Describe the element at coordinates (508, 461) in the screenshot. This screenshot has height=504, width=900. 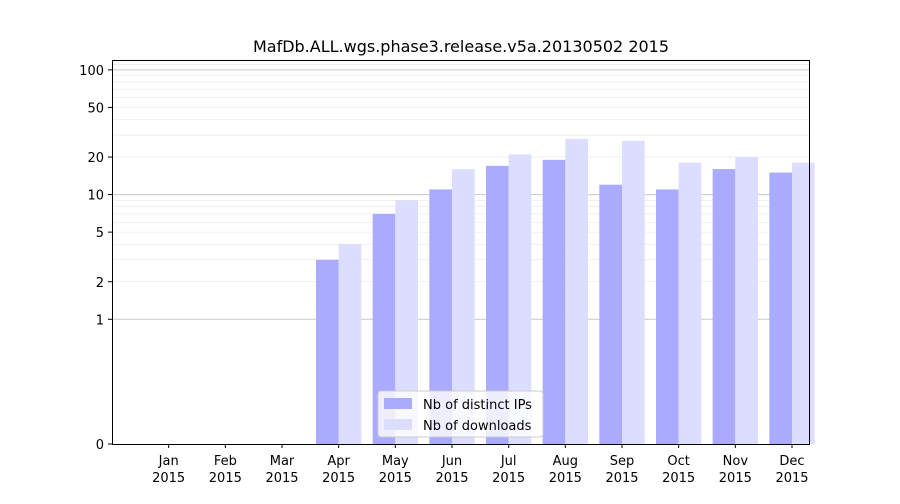
I see `x-tick-label-month: Jul` at that location.